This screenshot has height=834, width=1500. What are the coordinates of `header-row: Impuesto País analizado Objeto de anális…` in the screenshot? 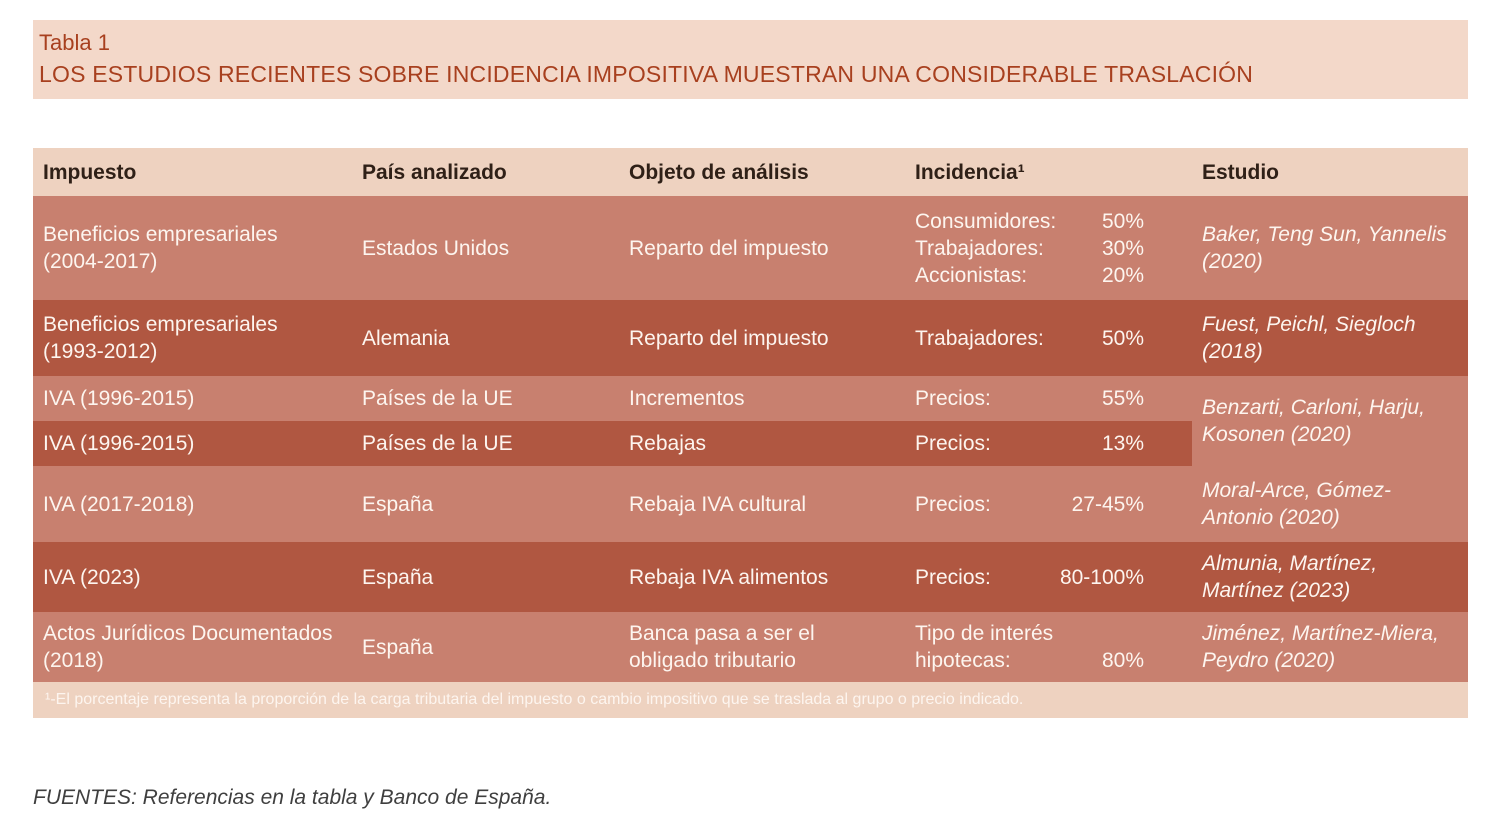 It's located at (750, 172).